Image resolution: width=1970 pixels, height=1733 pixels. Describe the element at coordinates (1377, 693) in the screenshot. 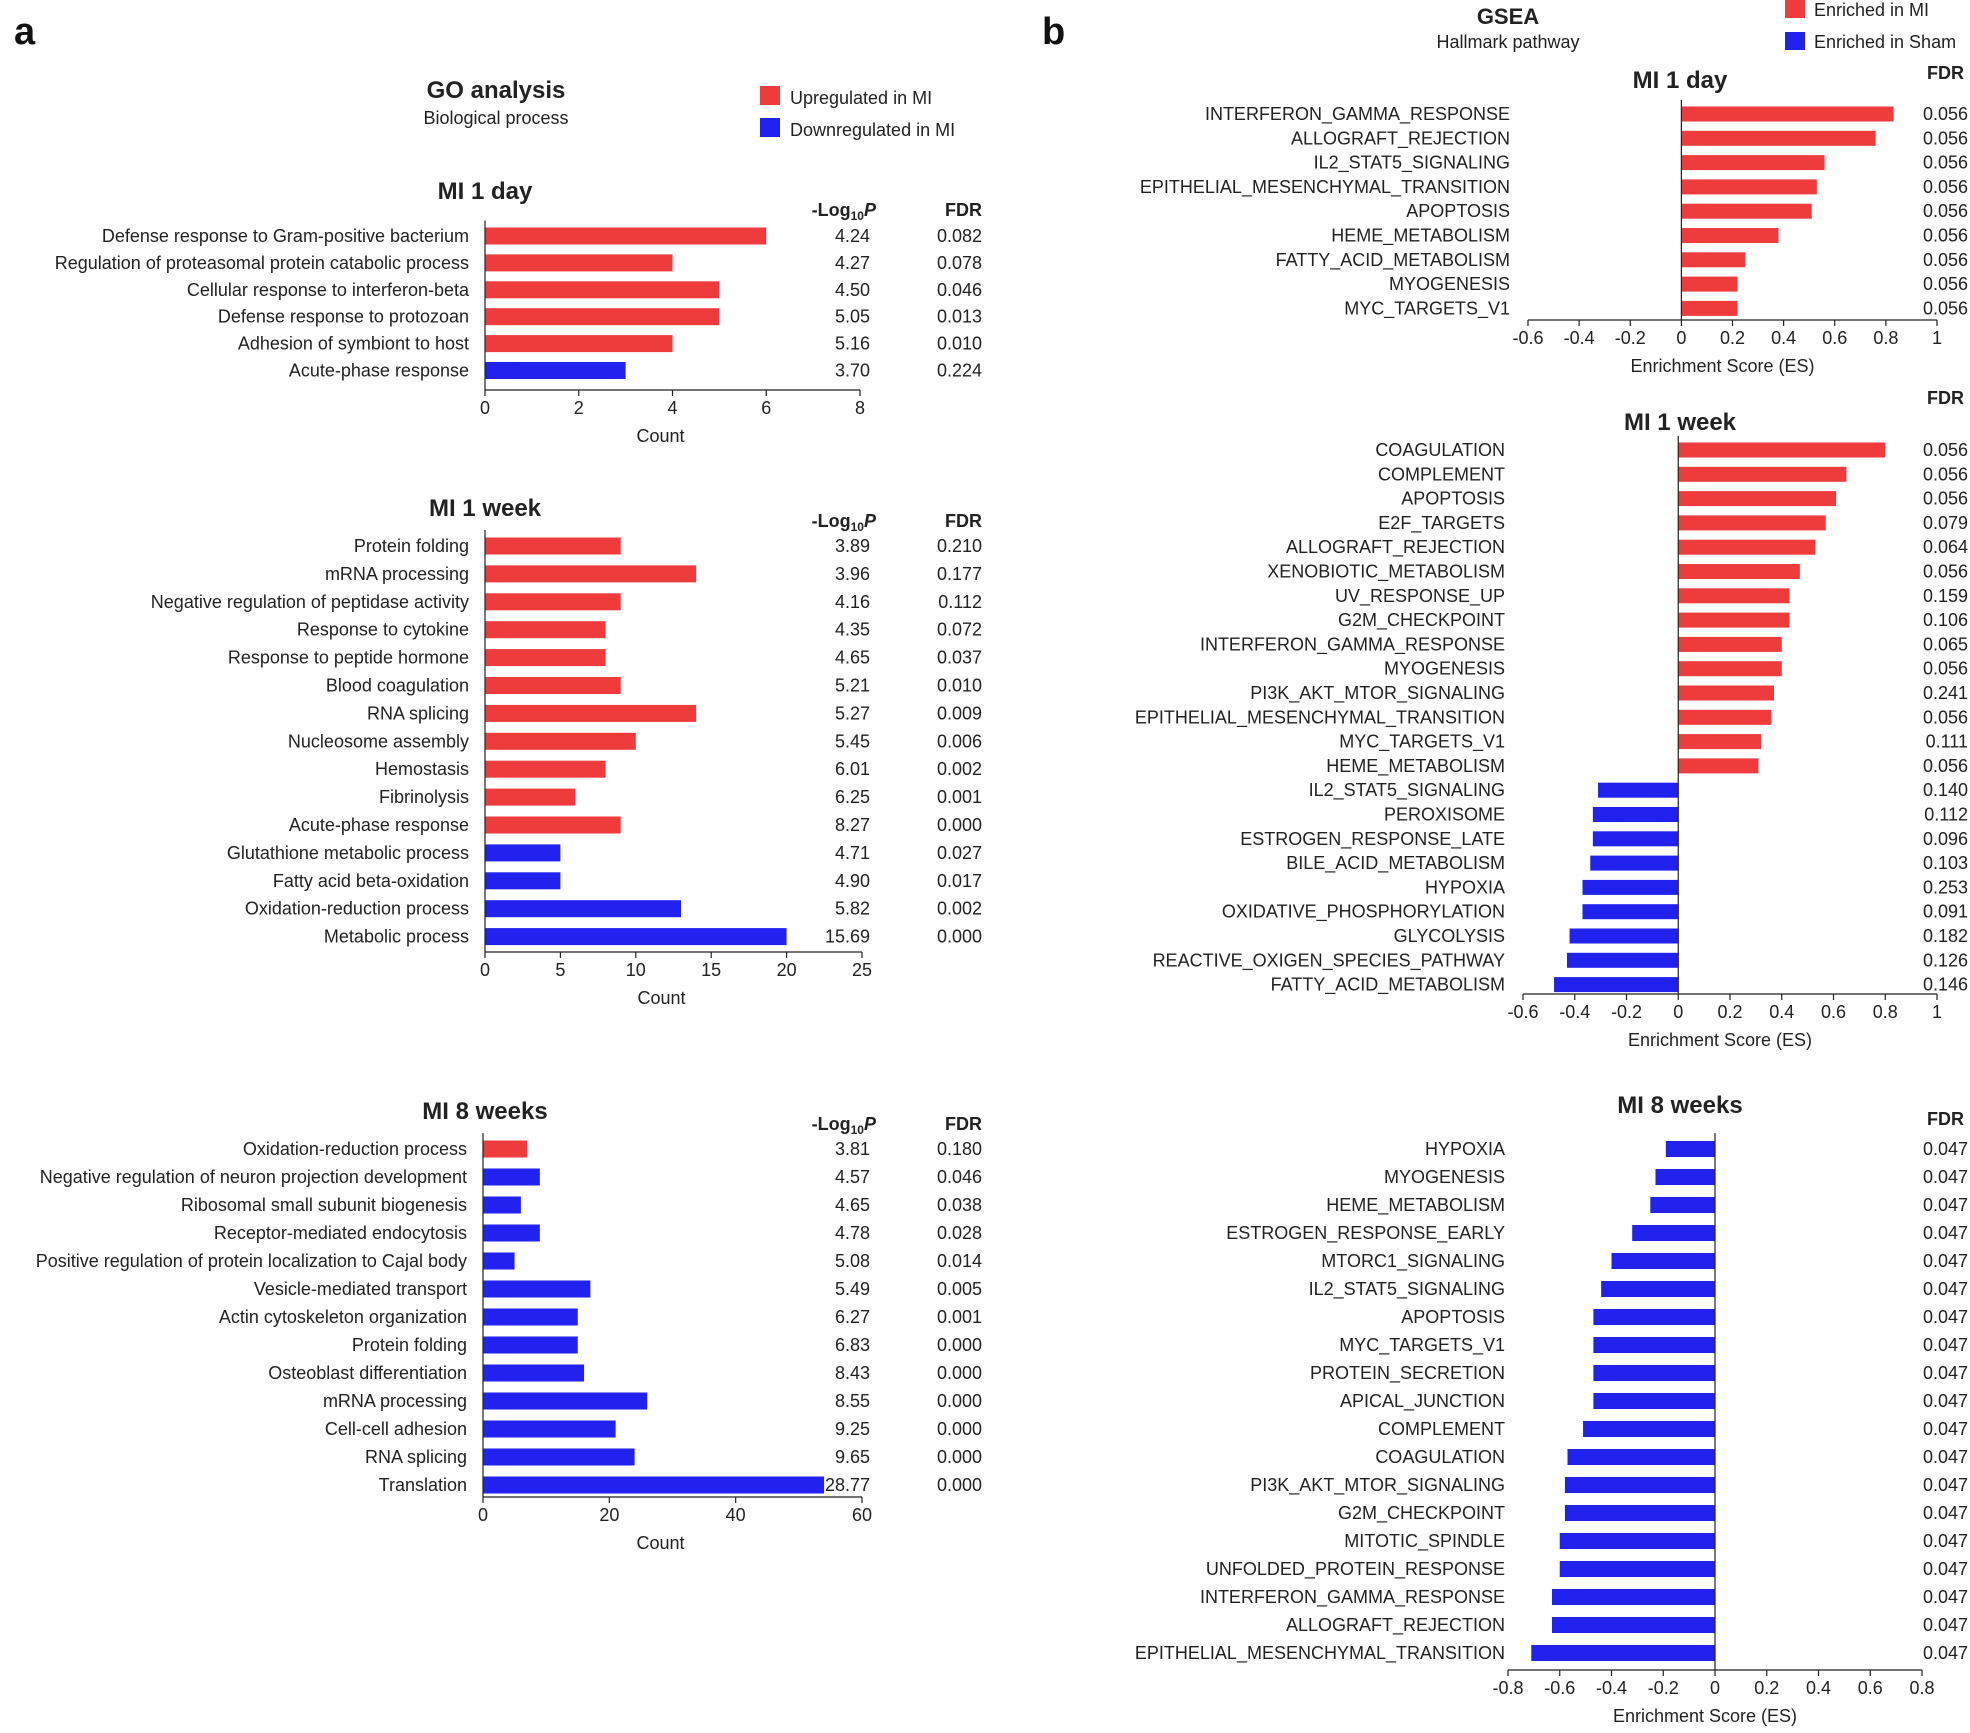

I see `category-label: PI3K_AKT_MTOR_SIGNALING` at that location.